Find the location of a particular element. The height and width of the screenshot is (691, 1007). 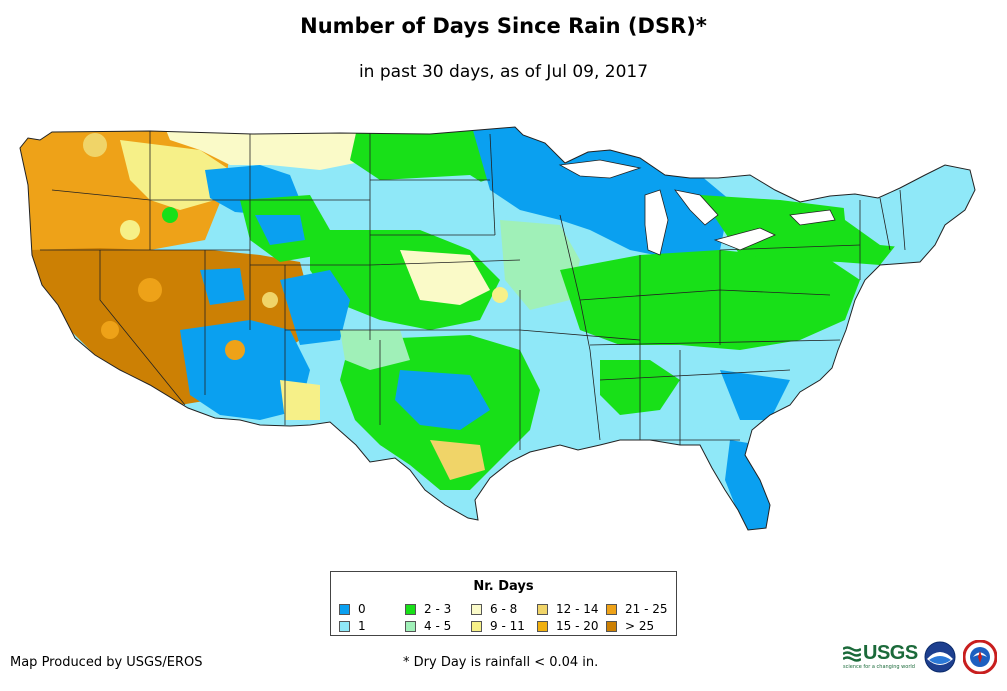

legend-item-5: 9 - 11 is located at coordinates (498, 626).